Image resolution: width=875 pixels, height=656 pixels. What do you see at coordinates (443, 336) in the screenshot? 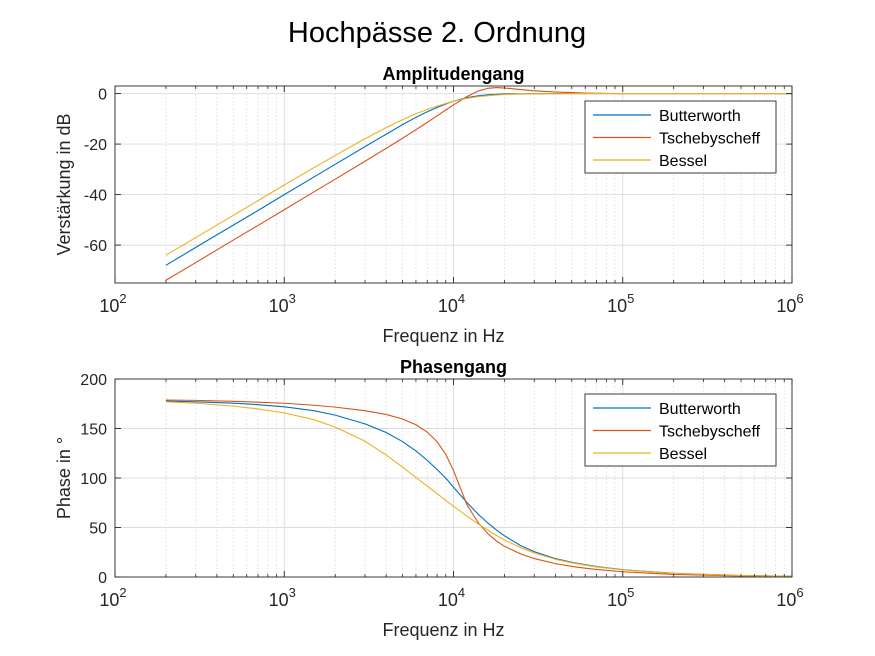
I see `amplitude-x-axis-label: Frequenz in Hz` at bounding box center [443, 336].